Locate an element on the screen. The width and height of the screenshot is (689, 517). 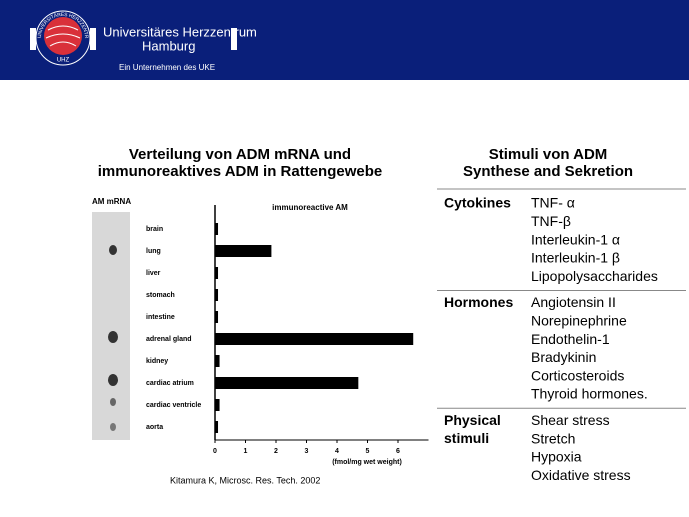
category-label: brain is located at coordinates (154, 229).